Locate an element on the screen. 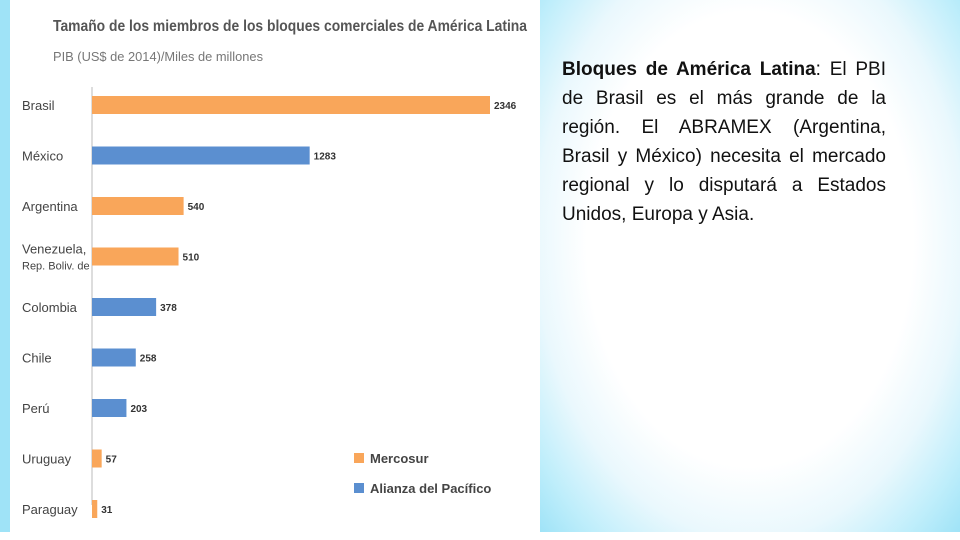 This screenshot has width=960, height=540. category-label: Brasil is located at coordinates (38, 105).